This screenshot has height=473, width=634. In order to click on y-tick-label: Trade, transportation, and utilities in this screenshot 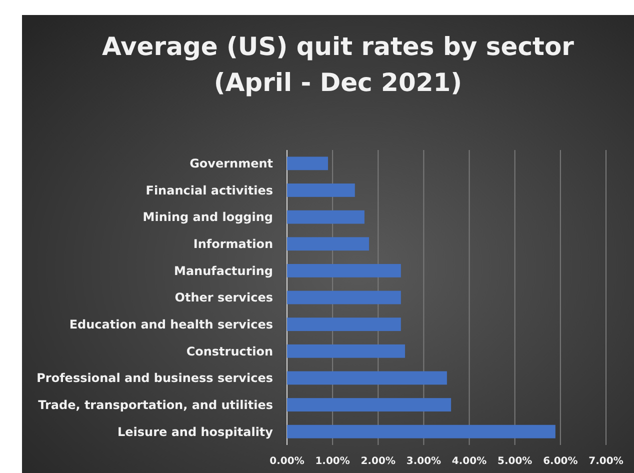, I will do `click(155, 405)`.